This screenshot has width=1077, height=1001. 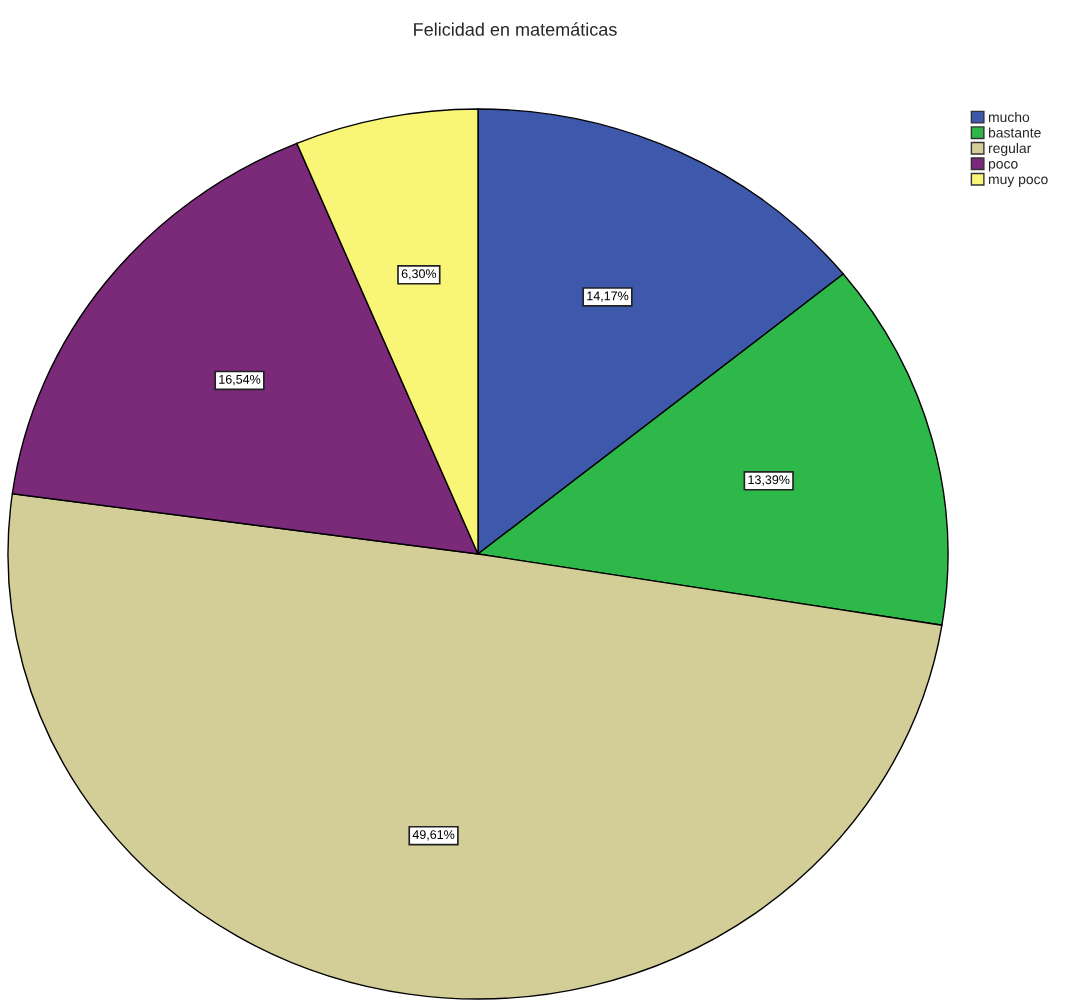 I want to click on data-label: 49,61%, so click(x=433, y=835).